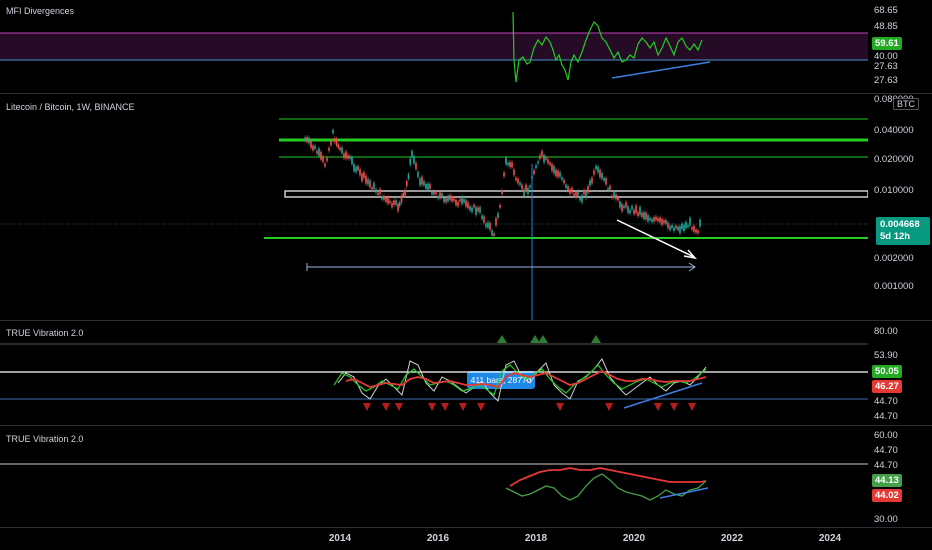 The height and width of the screenshot is (550, 932). What do you see at coordinates (906, 104) in the screenshot?
I see `currency-badge: BTC` at bounding box center [906, 104].